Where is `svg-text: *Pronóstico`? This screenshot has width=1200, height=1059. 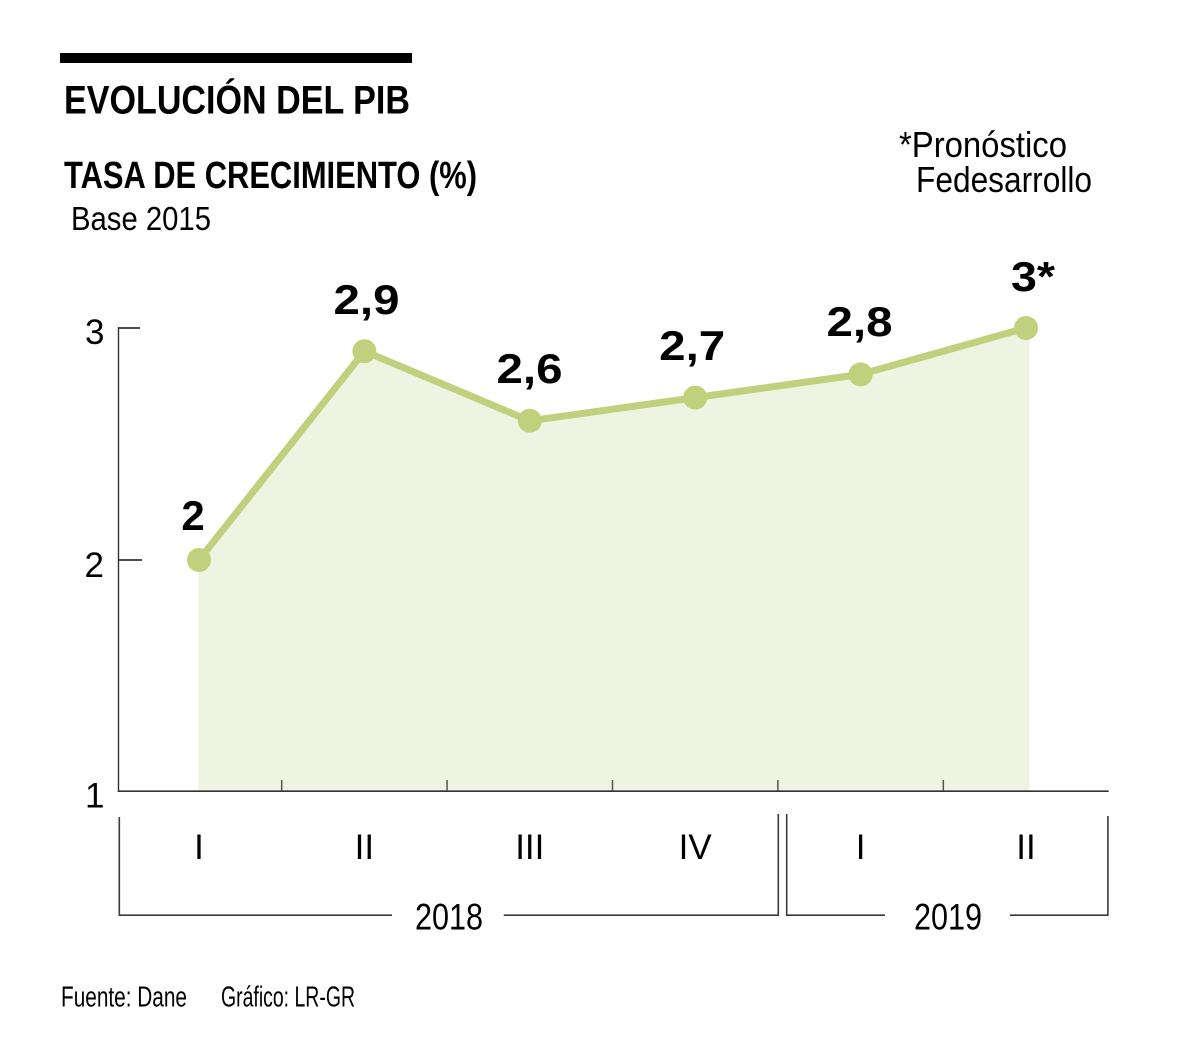 svg-text: *Pronóstico is located at coordinates (983, 144).